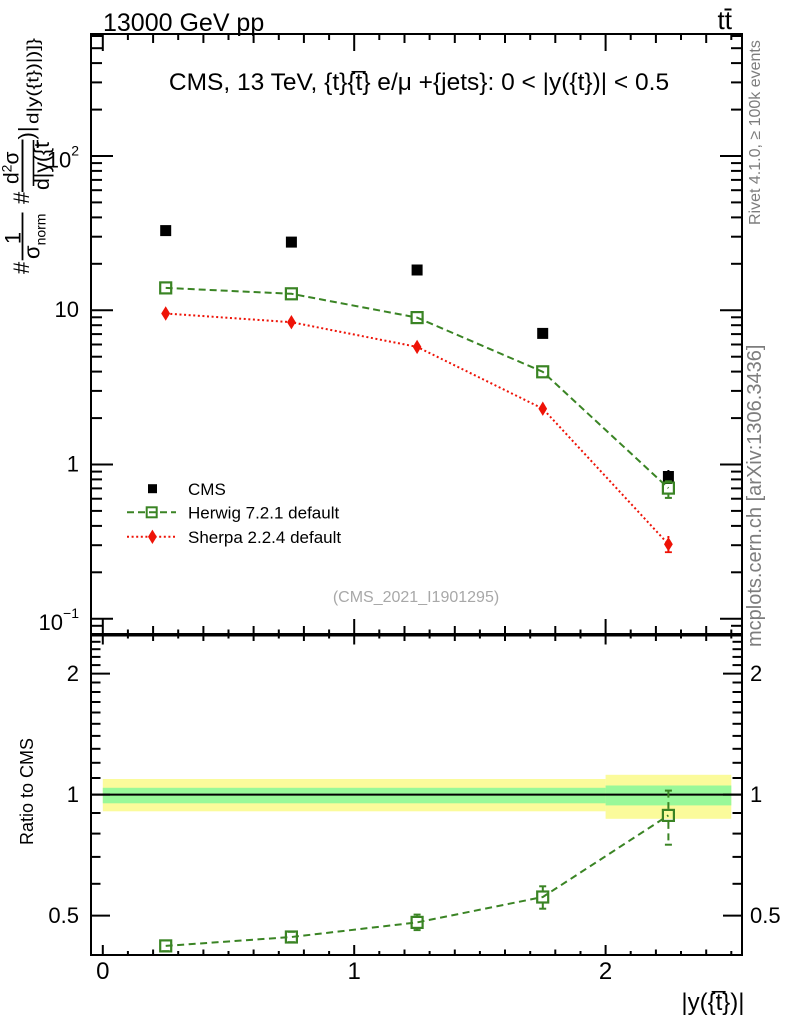 This screenshot has height=1029, width=786. I want to click on svg-text: 13000 GeV pp, so click(183, 23).